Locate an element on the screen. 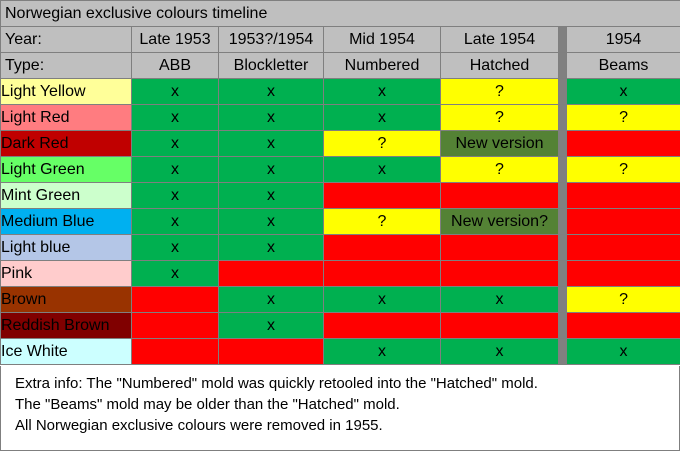  colour-name-cell: Light Green is located at coordinates (66, 169).